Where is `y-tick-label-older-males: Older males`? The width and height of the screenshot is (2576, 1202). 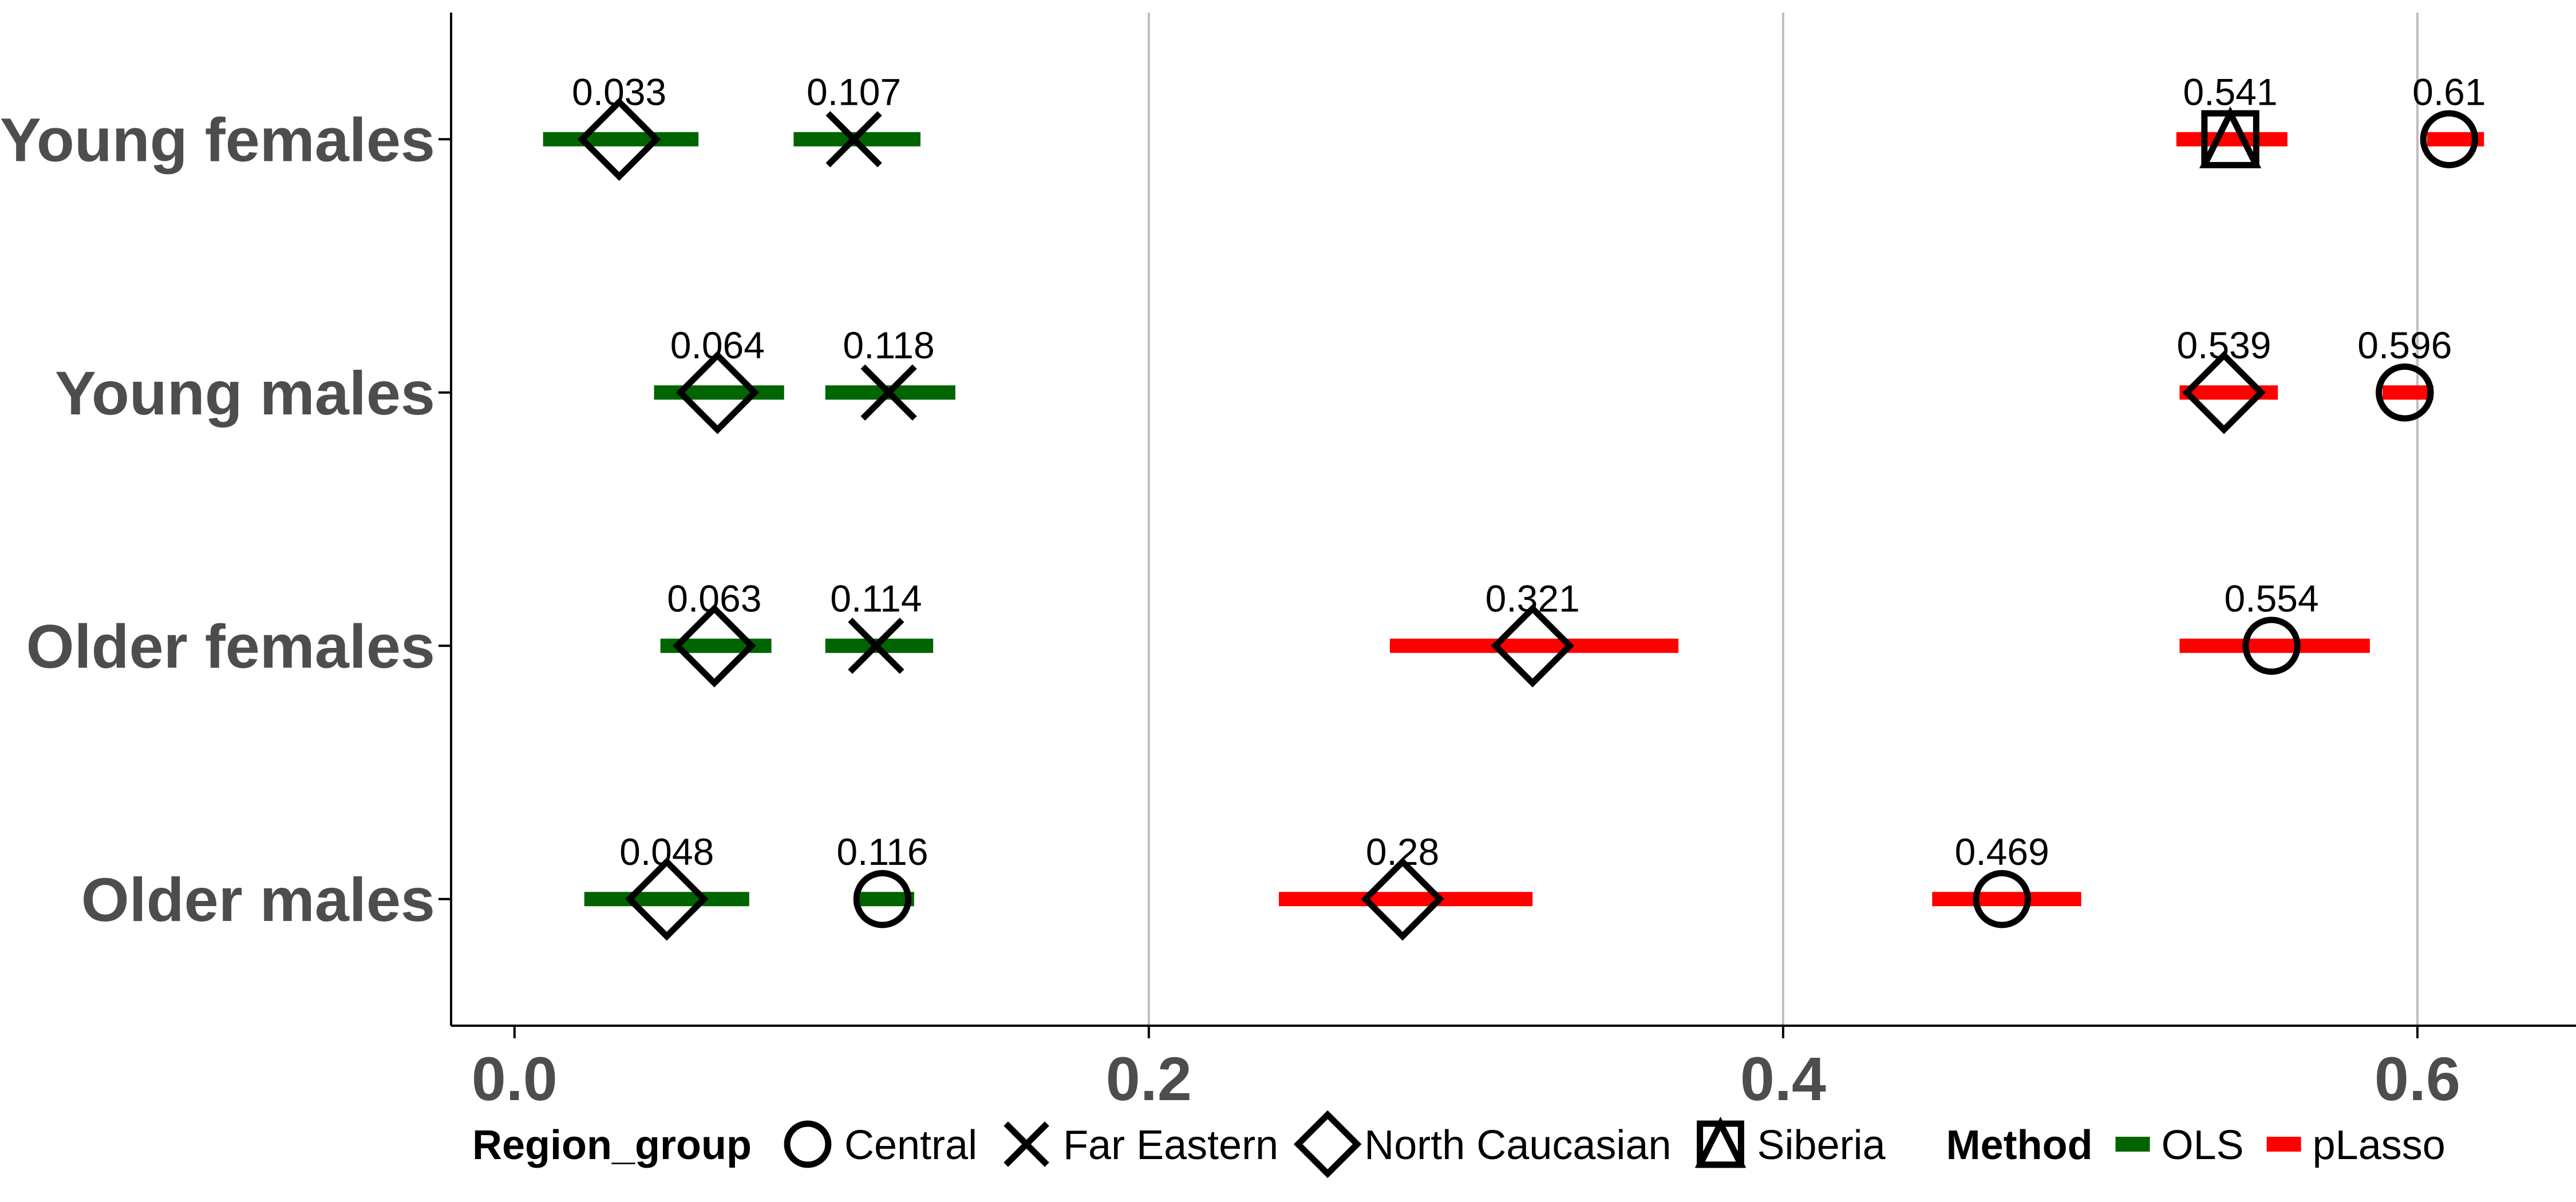
y-tick-label-older-males: Older males is located at coordinates (258, 899).